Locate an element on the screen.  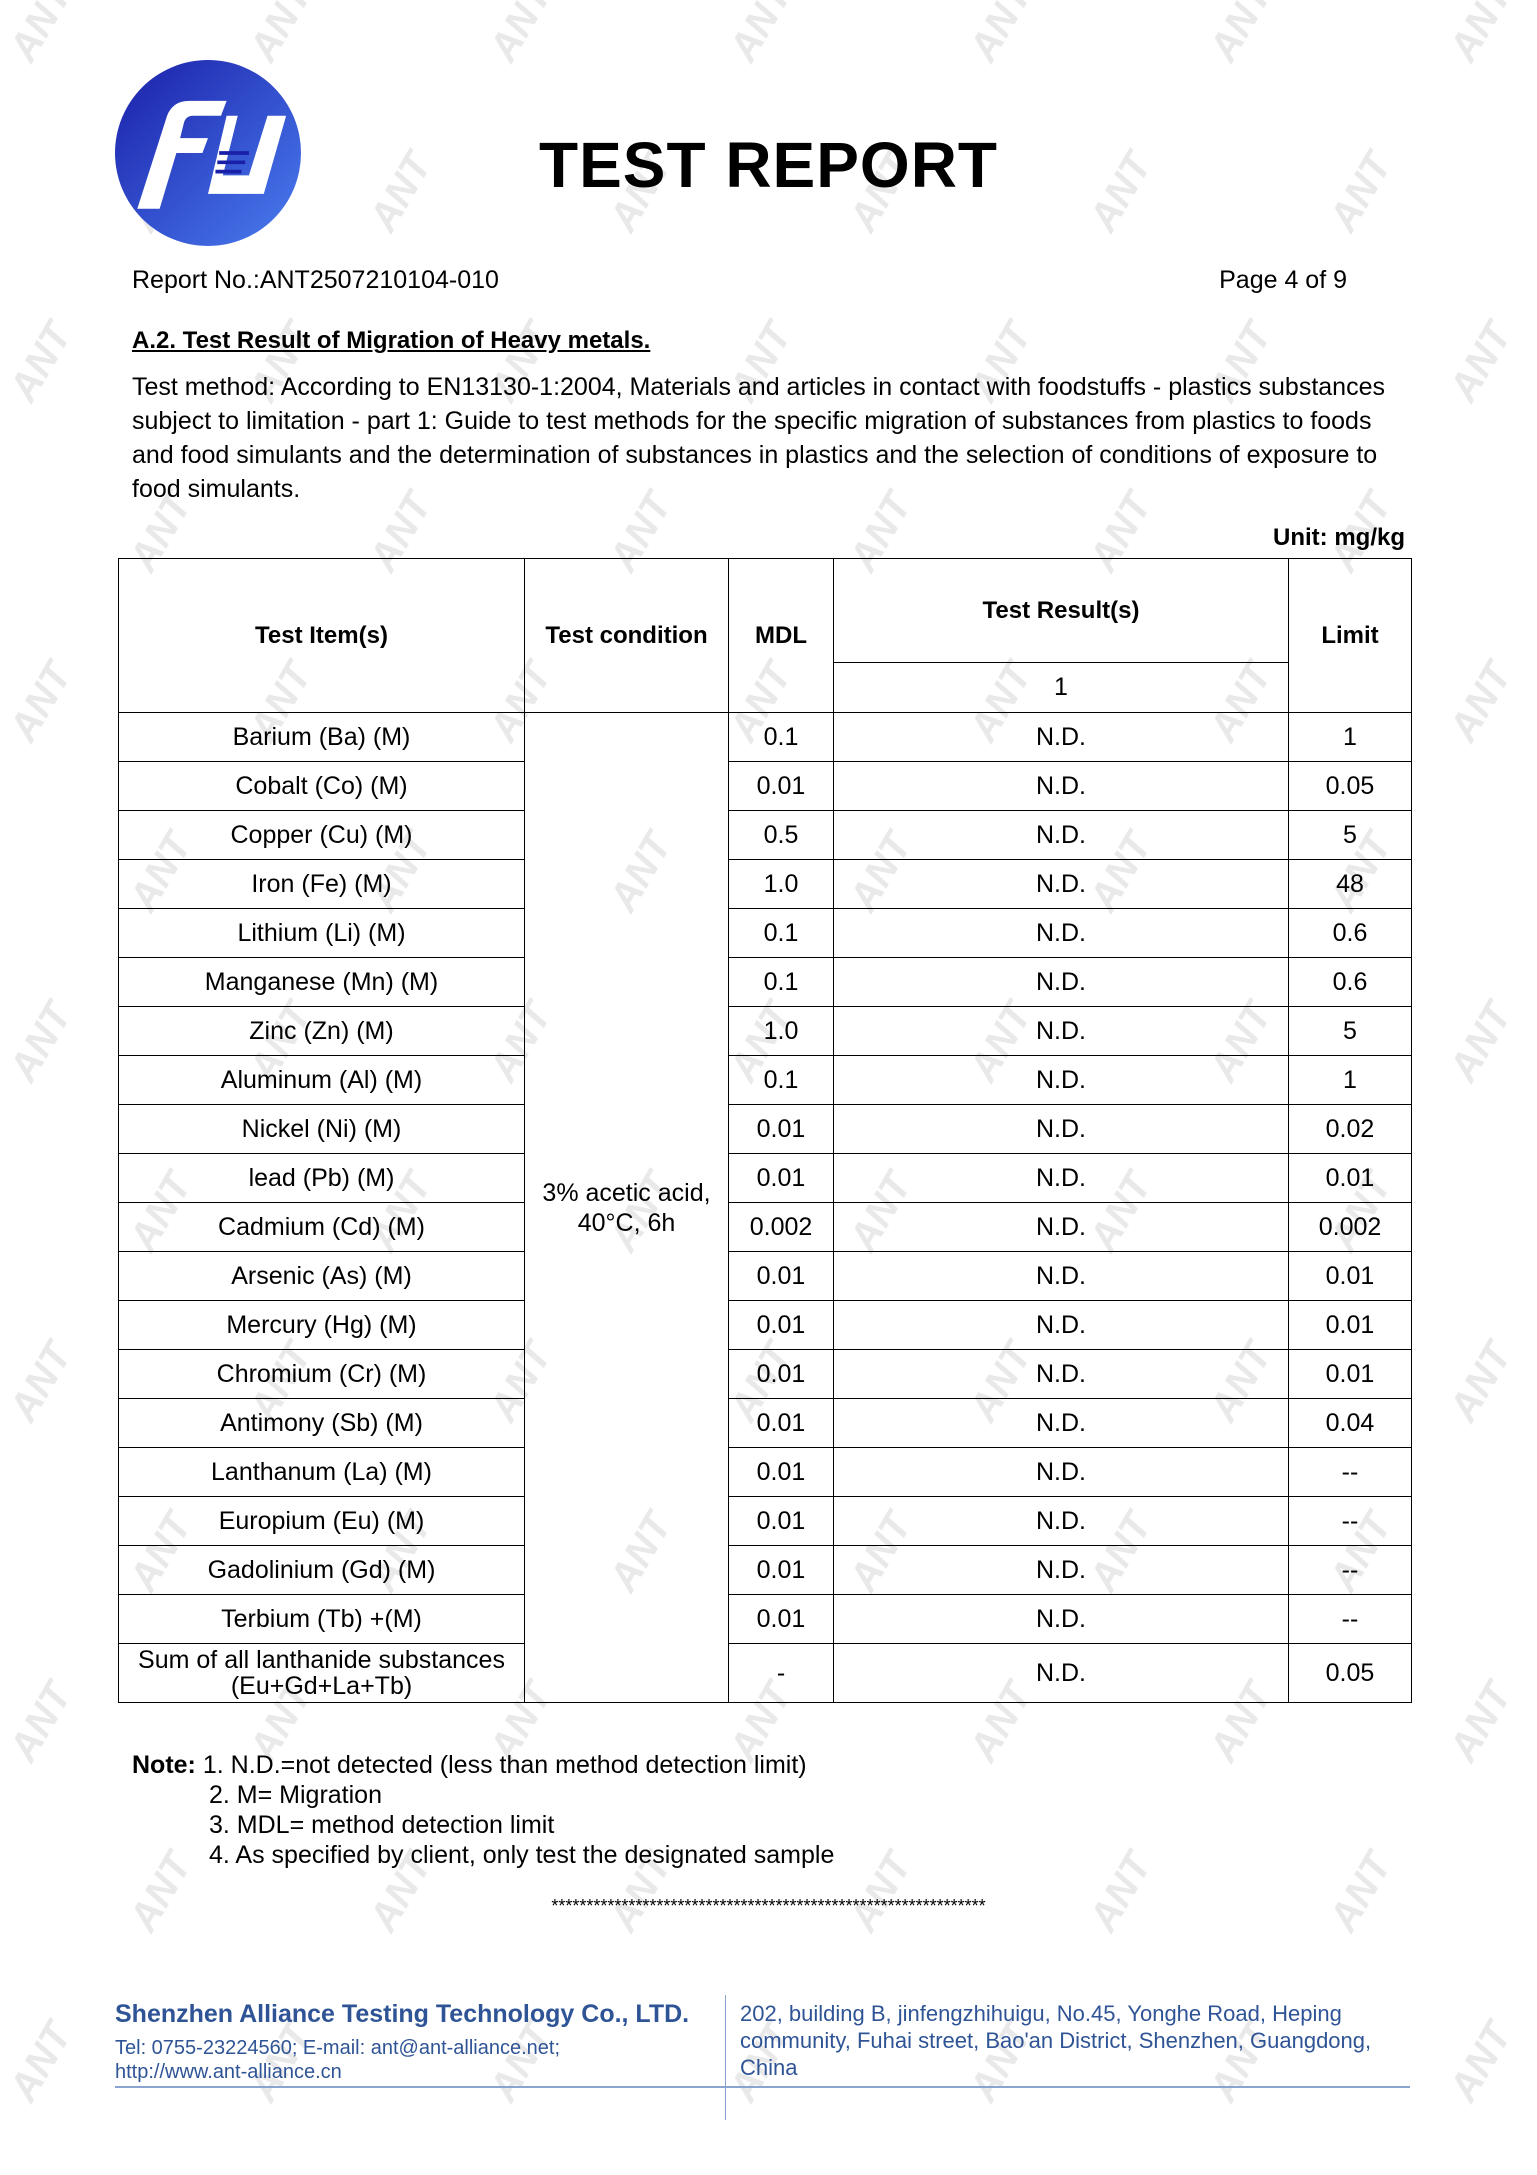
report-number: Report No.:ANT2507210104-010 is located at coordinates (315, 280).